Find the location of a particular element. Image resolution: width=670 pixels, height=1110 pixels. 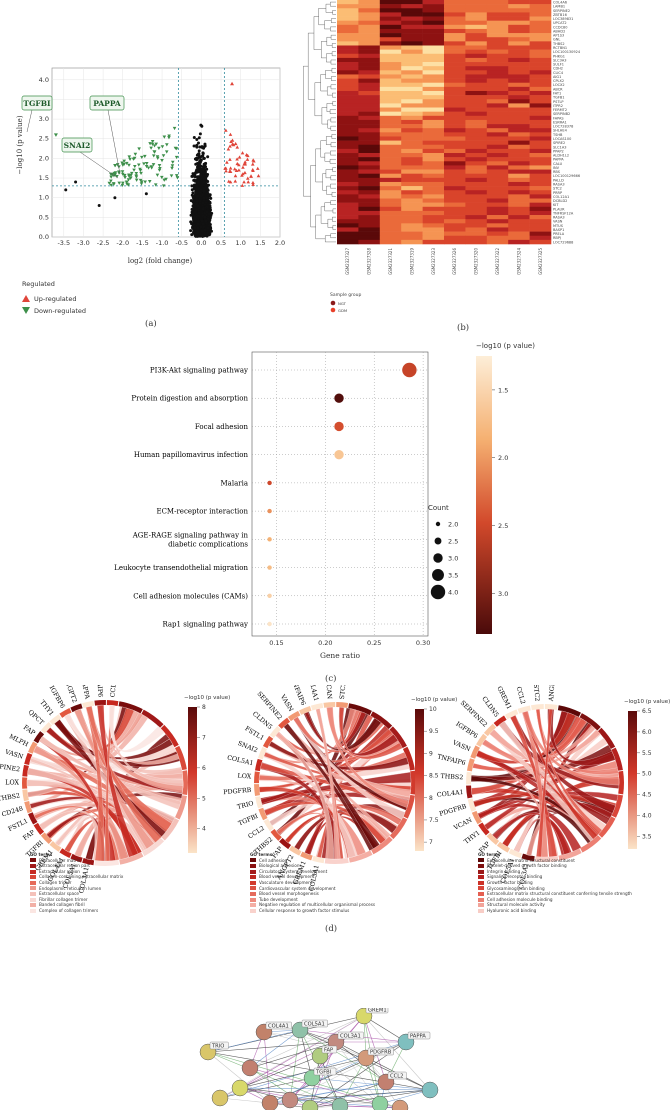

network-node-label: TRIO is located at coordinates (217, 1047).